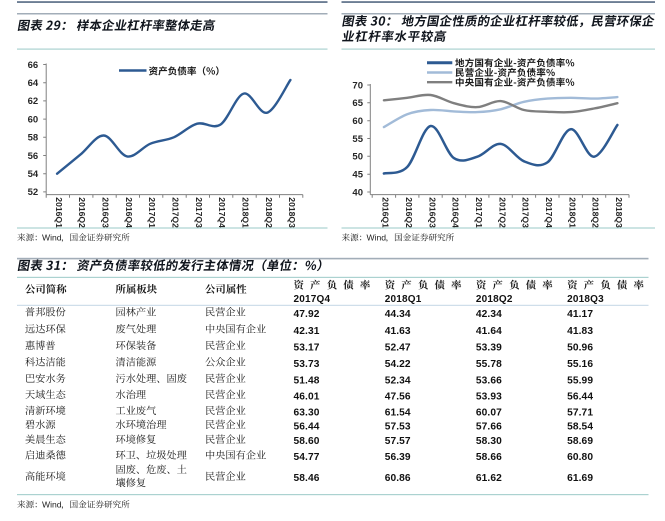 The width and height of the screenshot is (665, 521). I want to click on svg-text: 58.46, so click(307, 478).